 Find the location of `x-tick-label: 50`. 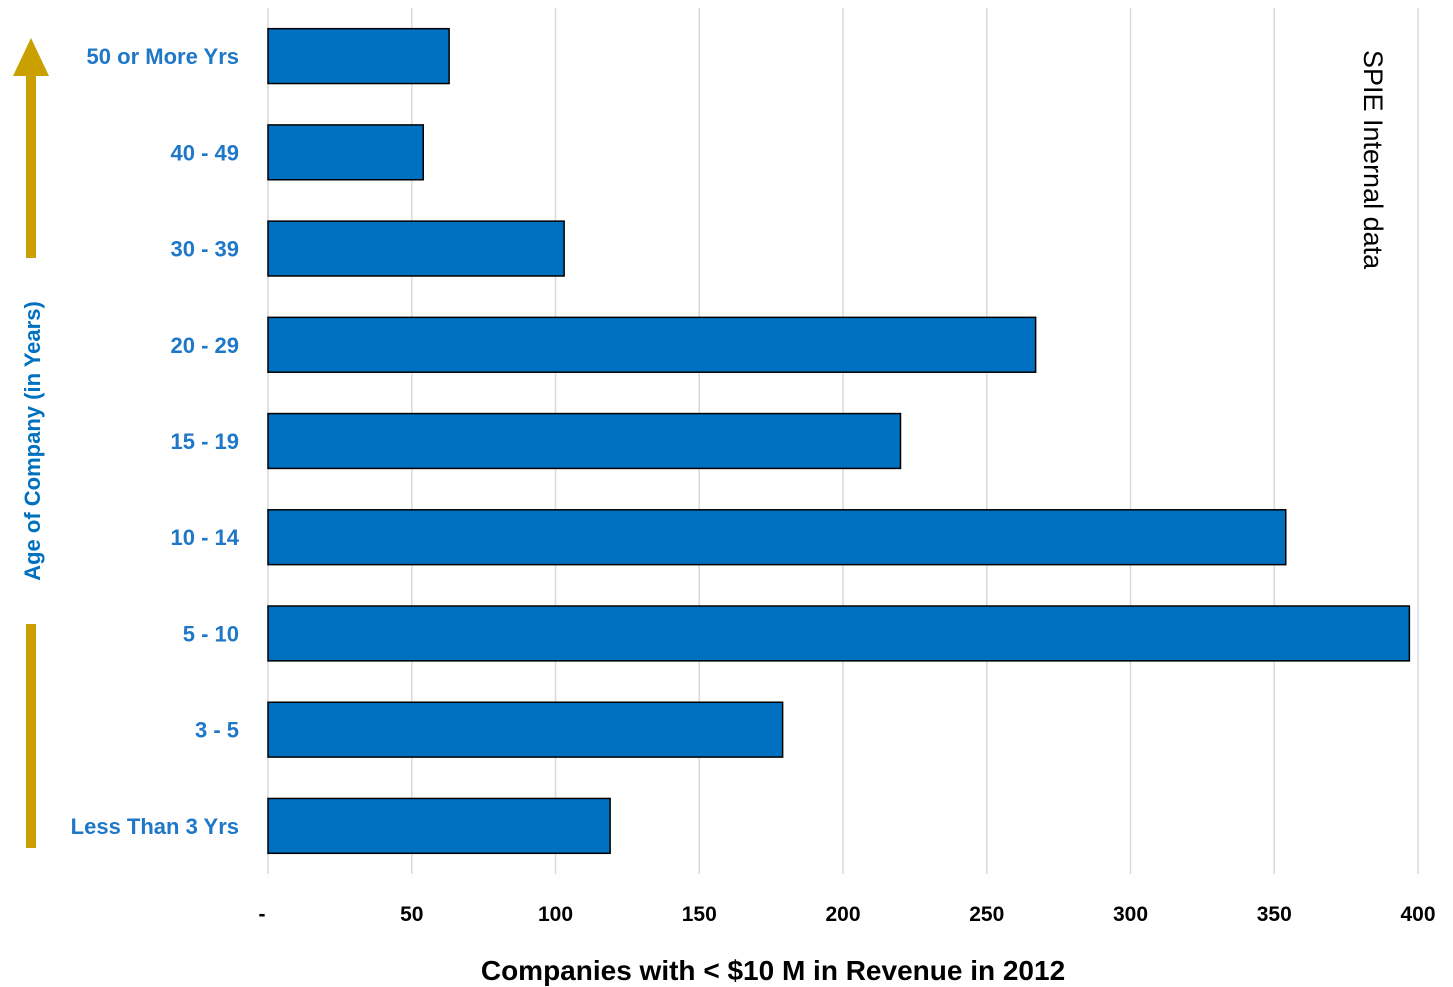

x-tick-label: 50 is located at coordinates (411, 914).